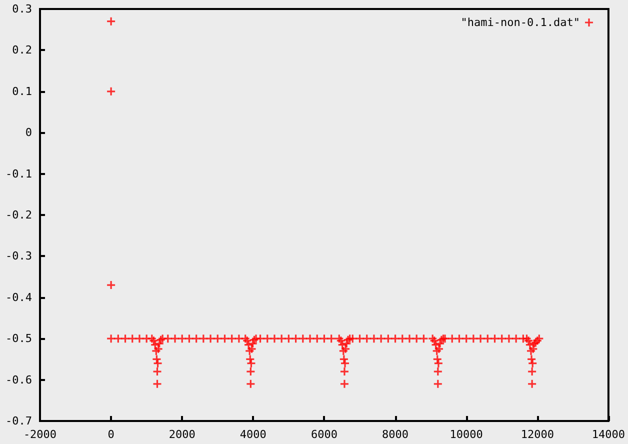  Describe the element at coordinates (324, 434) in the screenshot. I see `x-tick-label: 6000` at that location.